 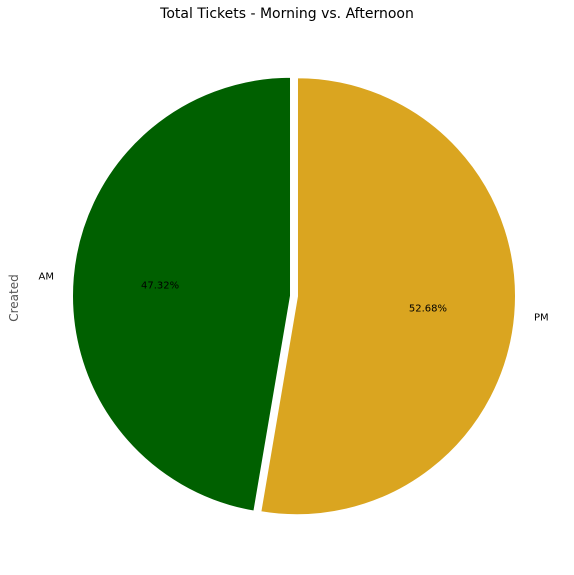 What do you see at coordinates (45, 277) in the screenshot?
I see `slice-label-am: AM` at bounding box center [45, 277].